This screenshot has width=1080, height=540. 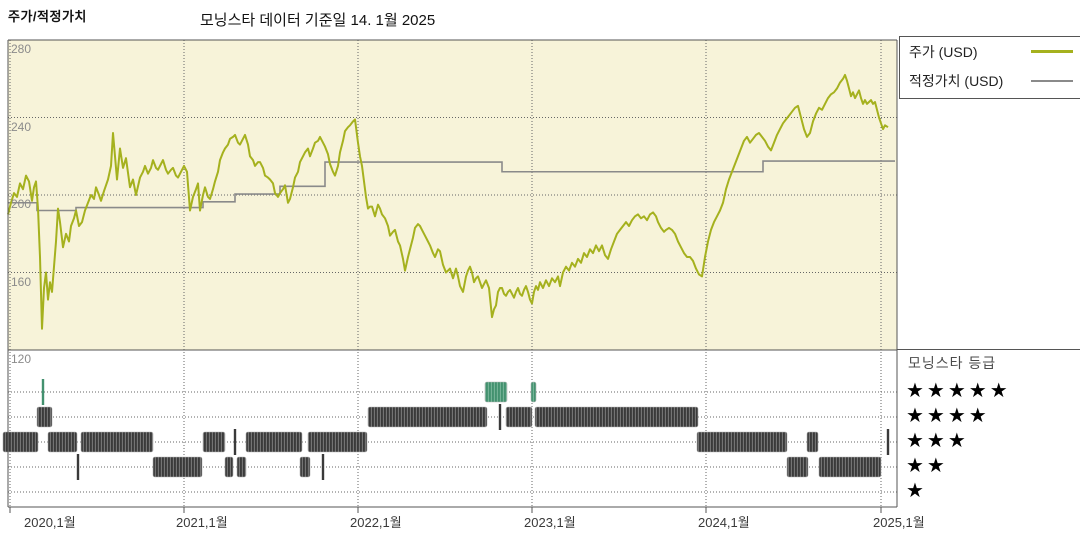 I want to click on y-axis-label: 120, so click(x=21, y=359).